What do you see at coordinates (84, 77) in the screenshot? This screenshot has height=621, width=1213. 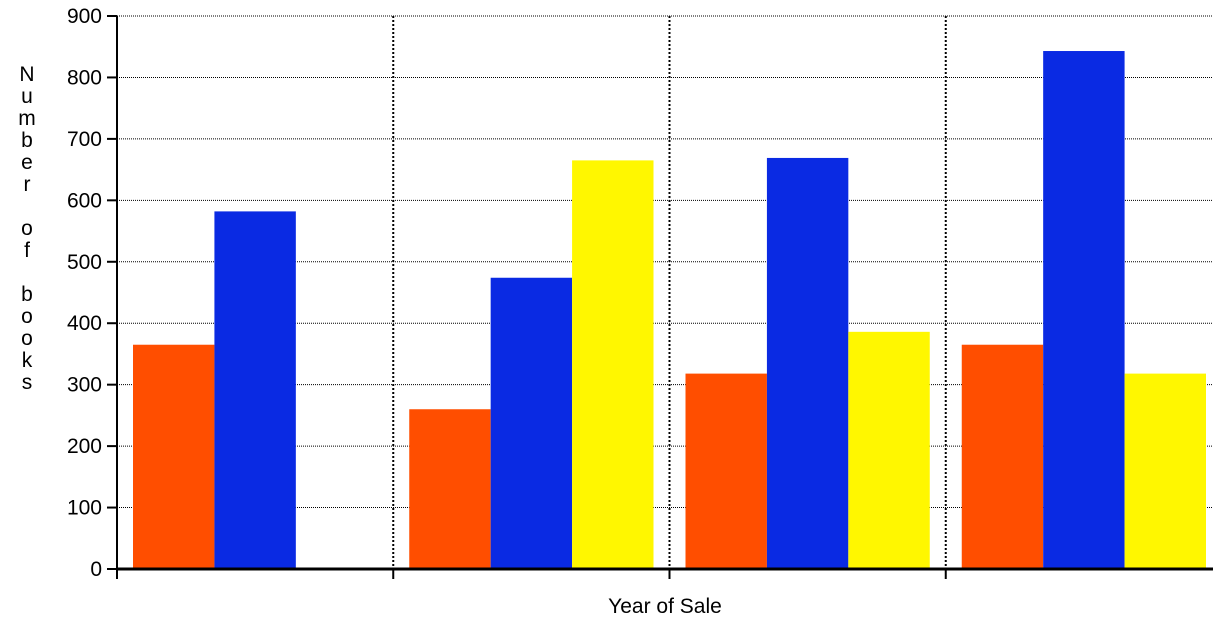 I see `y-tick-label-8: 800` at bounding box center [84, 77].